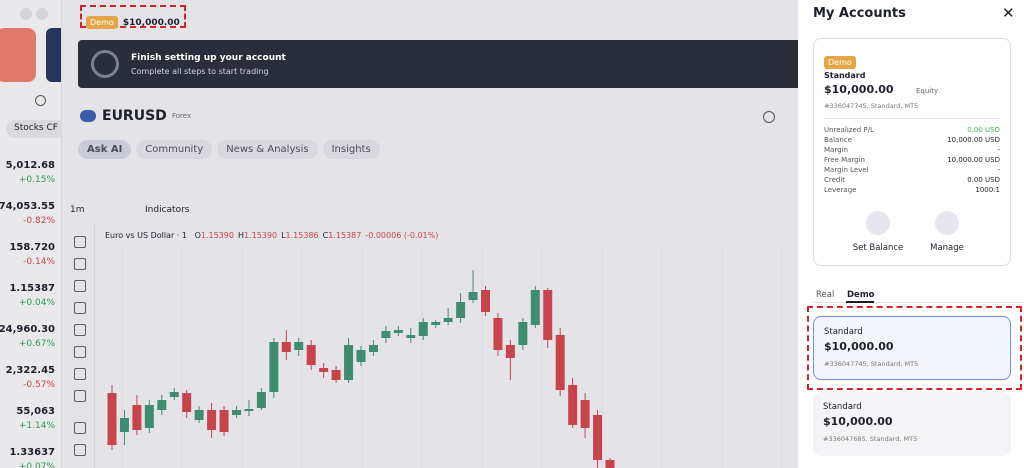  Describe the element at coordinates (36, 344) in the screenshot. I see `quote-change: +0.67%` at that location.